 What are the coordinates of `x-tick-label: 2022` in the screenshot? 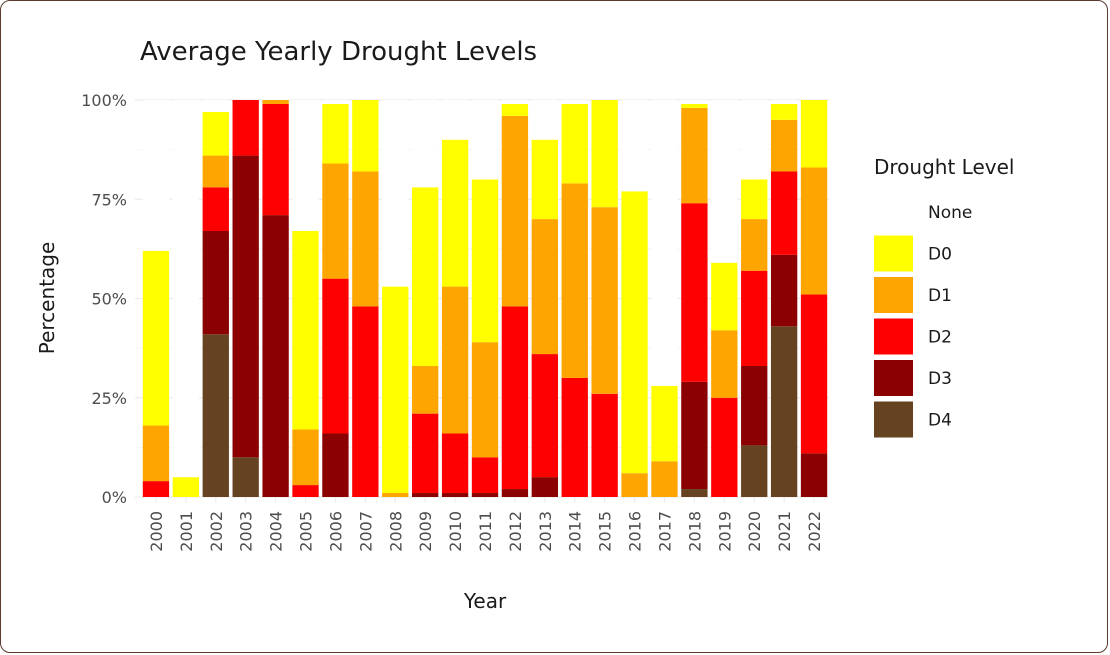 It's located at (814, 531).